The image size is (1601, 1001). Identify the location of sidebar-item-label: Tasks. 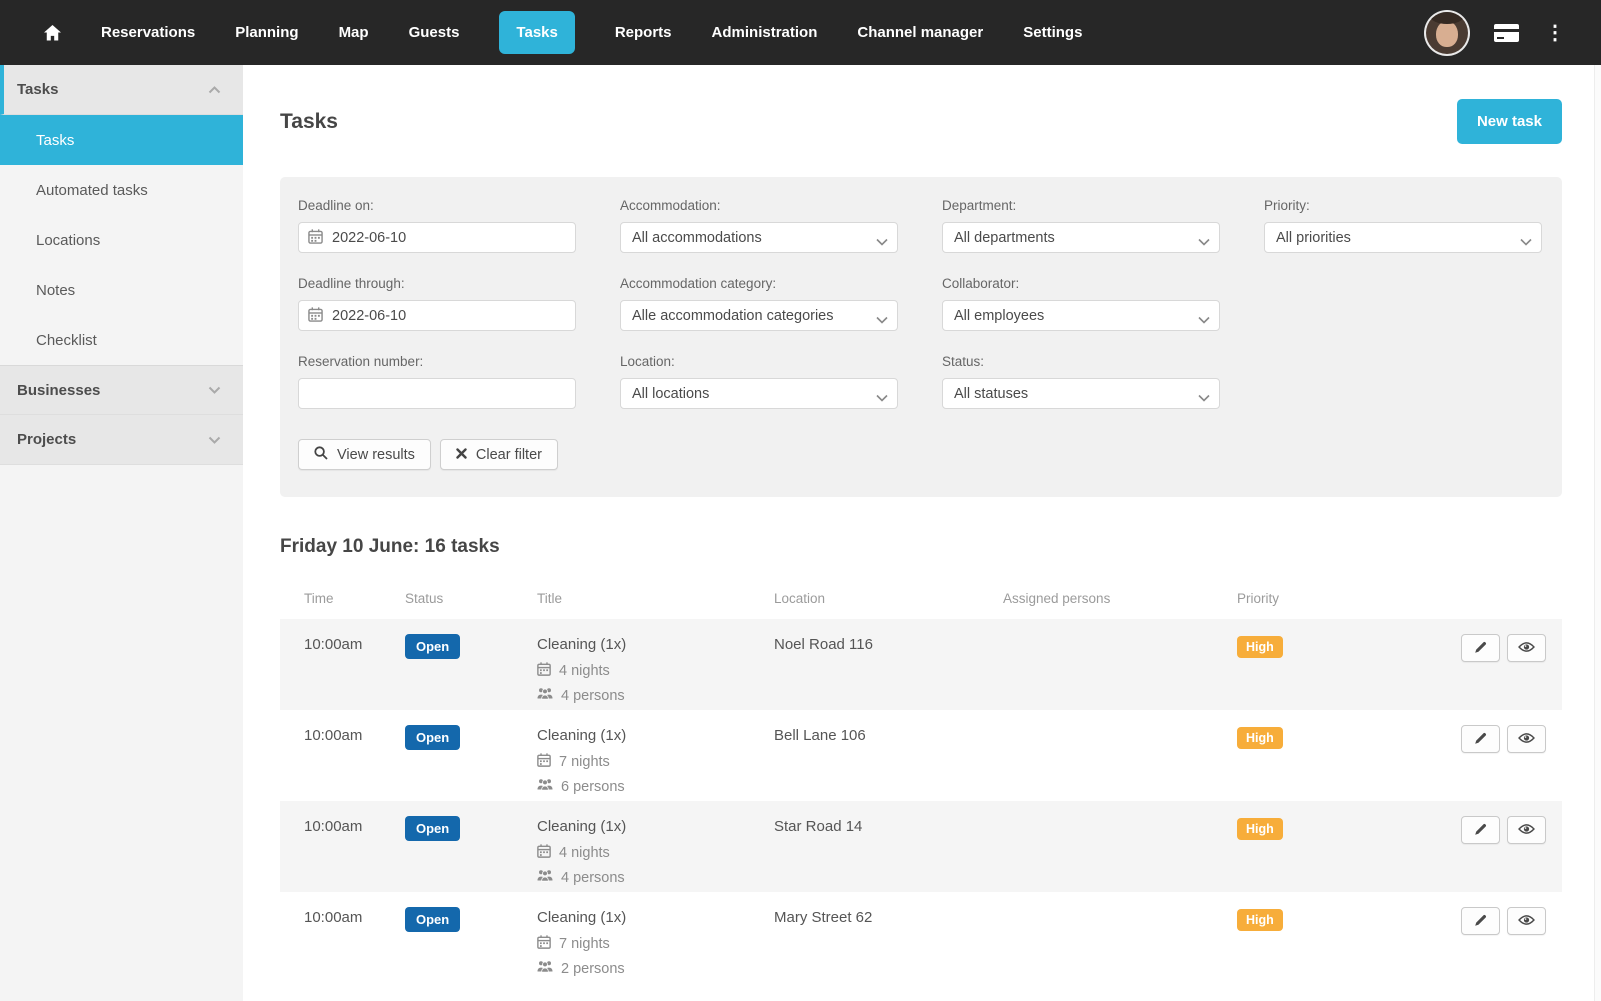
(55, 140).